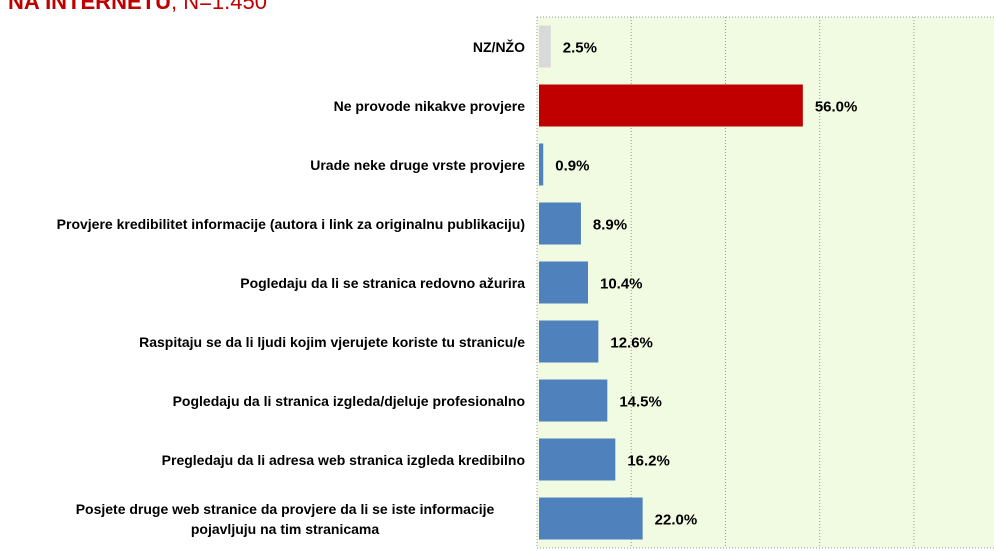 Image resolution: width=994 pixels, height=551 pixels. I want to click on data-label: 10.4%, so click(621, 283).